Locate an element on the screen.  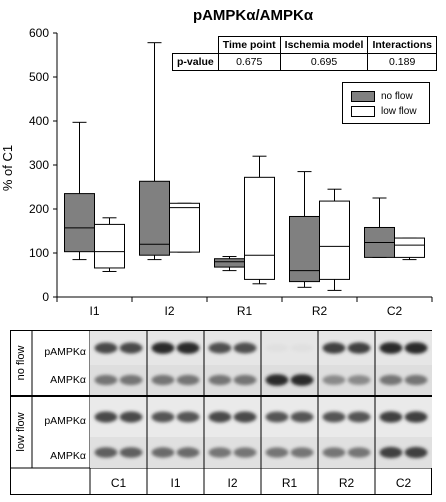
box-no-flow-r2 is located at coordinates (304, 249).